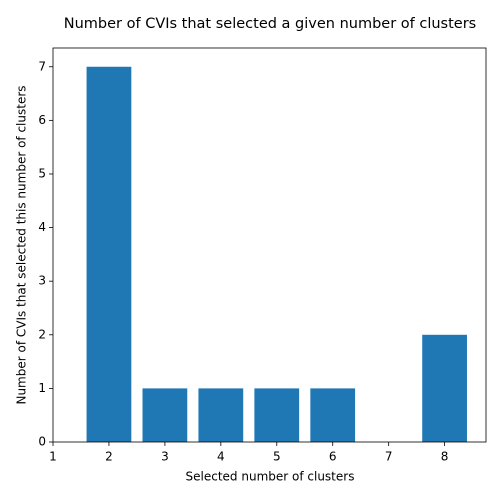  What do you see at coordinates (42, 442) in the screenshot?
I see `y-tick-label: 0` at bounding box center [42, 442].